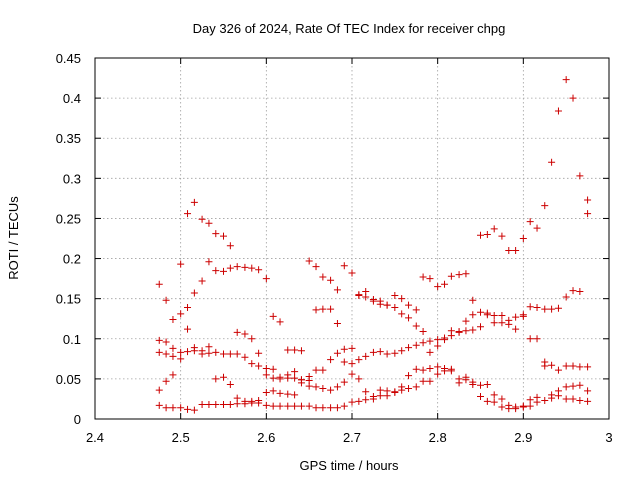 This screenshot has width=640, height=480. What do you see at coordinates (68, 299) in the screenshot?
I see `y-tick-label: 0.15` at bounding box center [68, 299].